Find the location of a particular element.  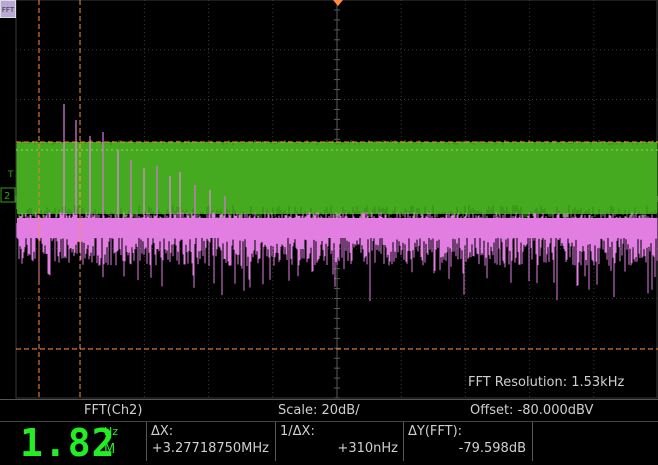

offset-label: Offset: -80.000dBV is located at coordinates (532, 410).